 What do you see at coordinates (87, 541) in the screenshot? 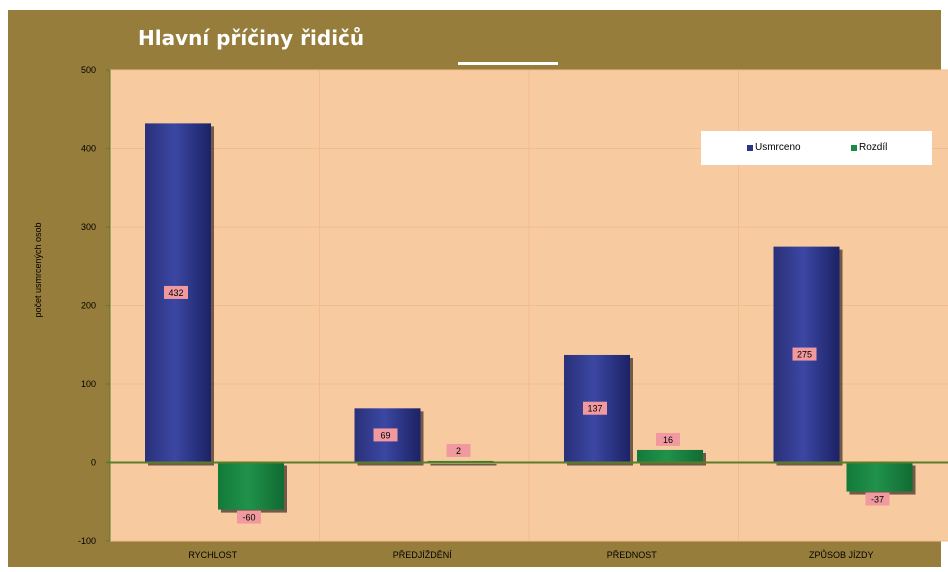
I see `y-tick-label: -100` at bounding box center [87, 541].